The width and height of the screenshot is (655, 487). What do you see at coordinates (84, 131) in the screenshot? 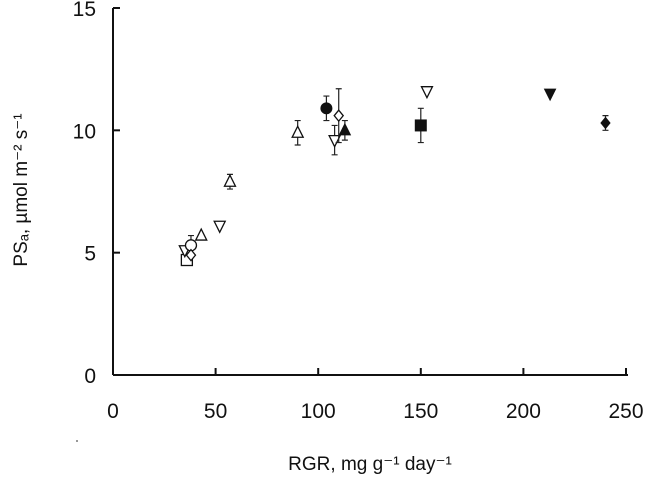
I see `y-tick-label: 10` at bounding box center [84, 131].